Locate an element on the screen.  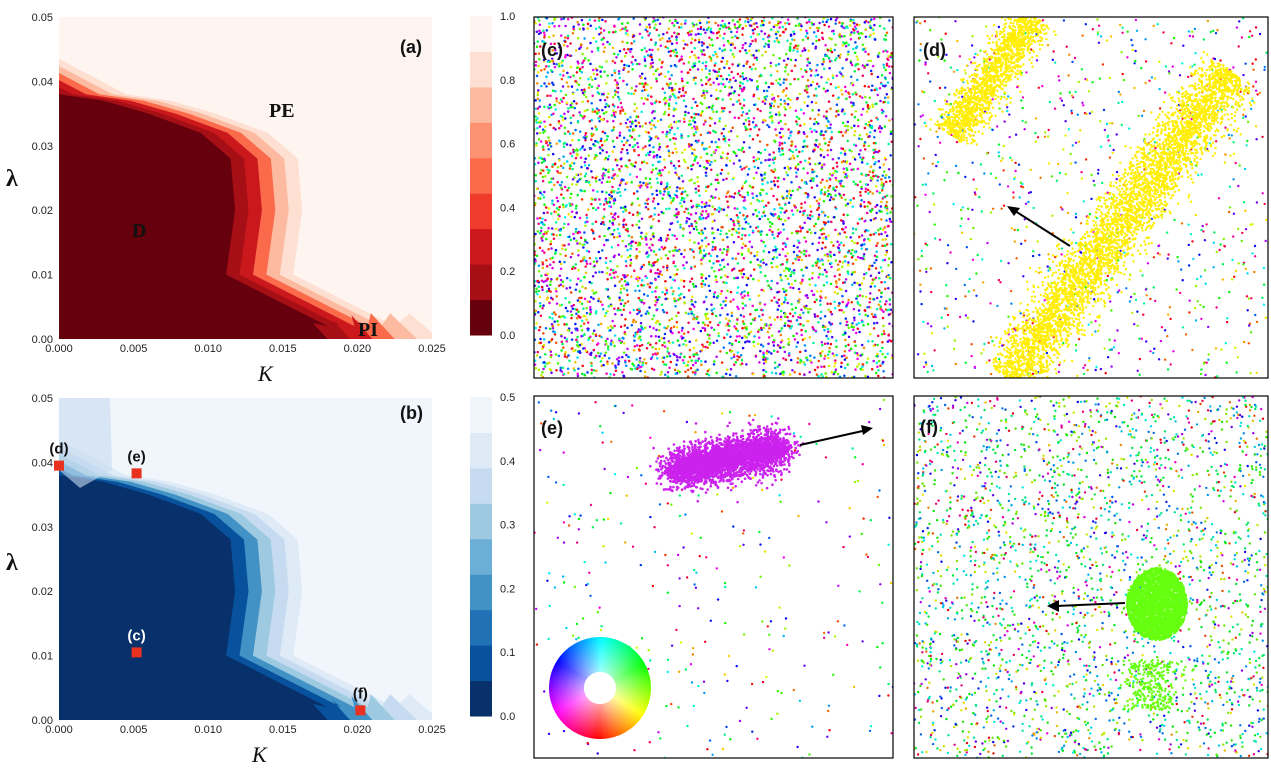
y-tick-label: 0.01 is located at coordinates (42, 657).